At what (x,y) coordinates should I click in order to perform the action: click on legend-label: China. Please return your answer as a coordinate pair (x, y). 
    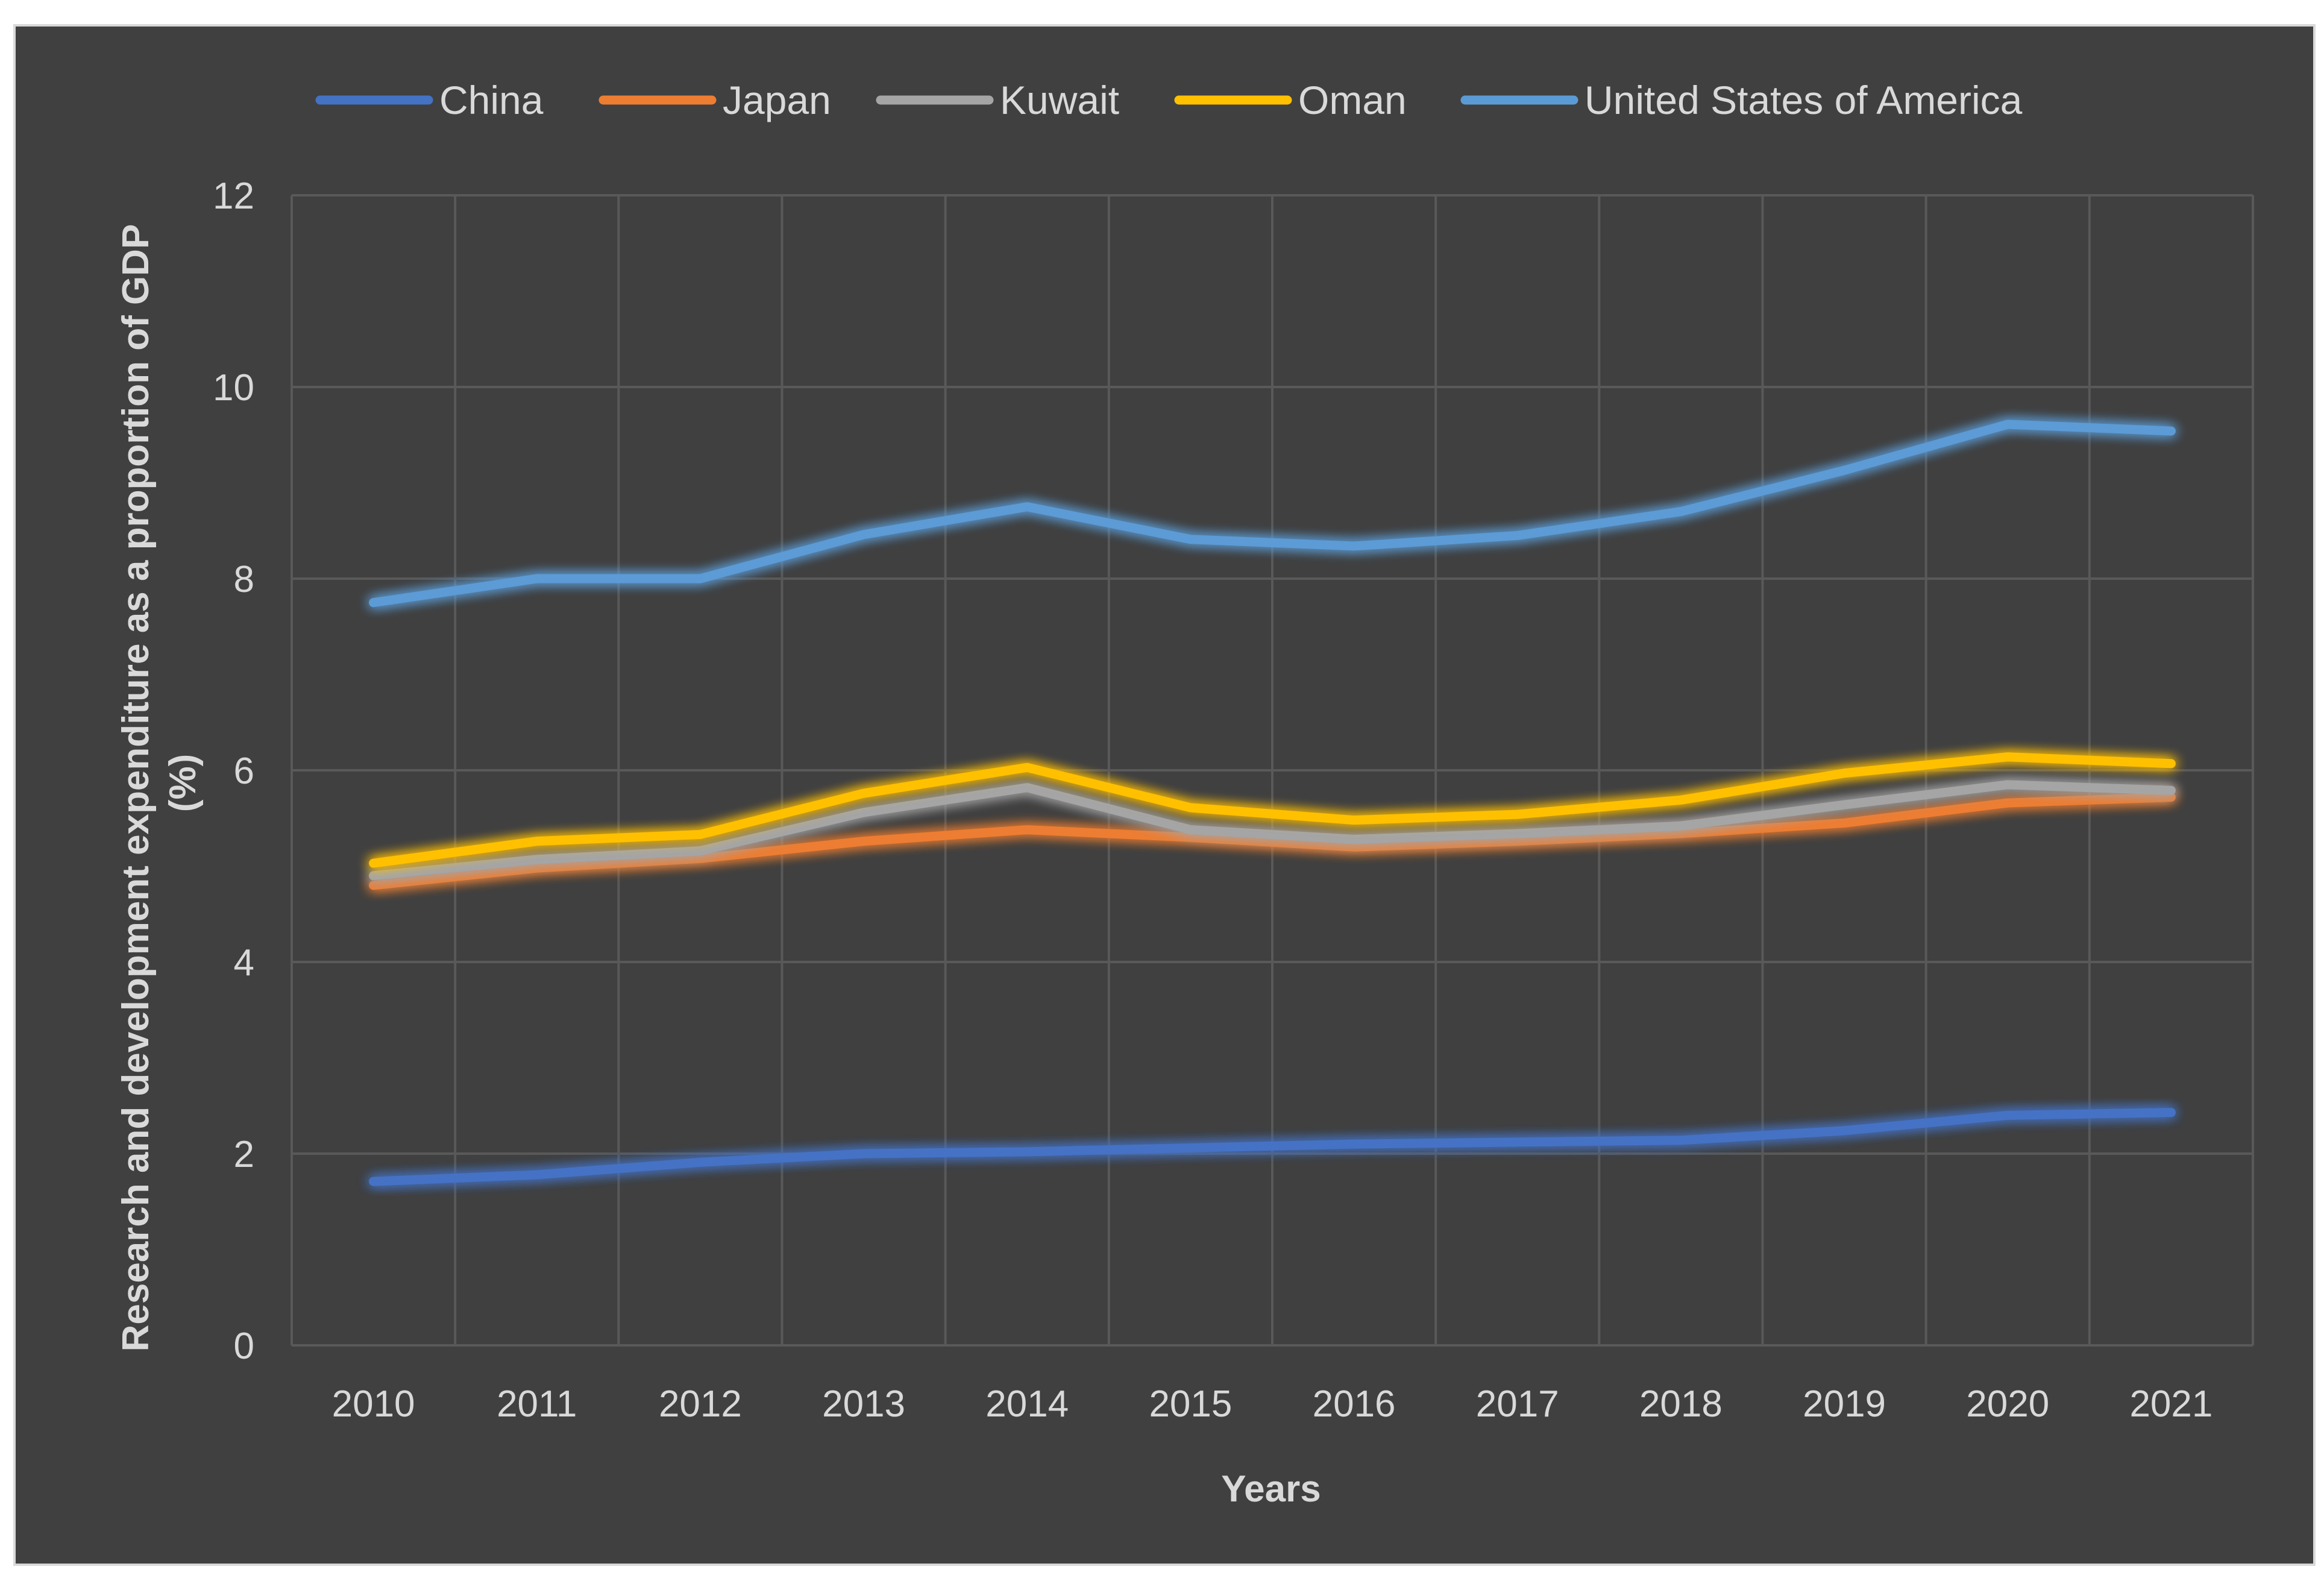
    Looking at the image, I should click on (491, 100).